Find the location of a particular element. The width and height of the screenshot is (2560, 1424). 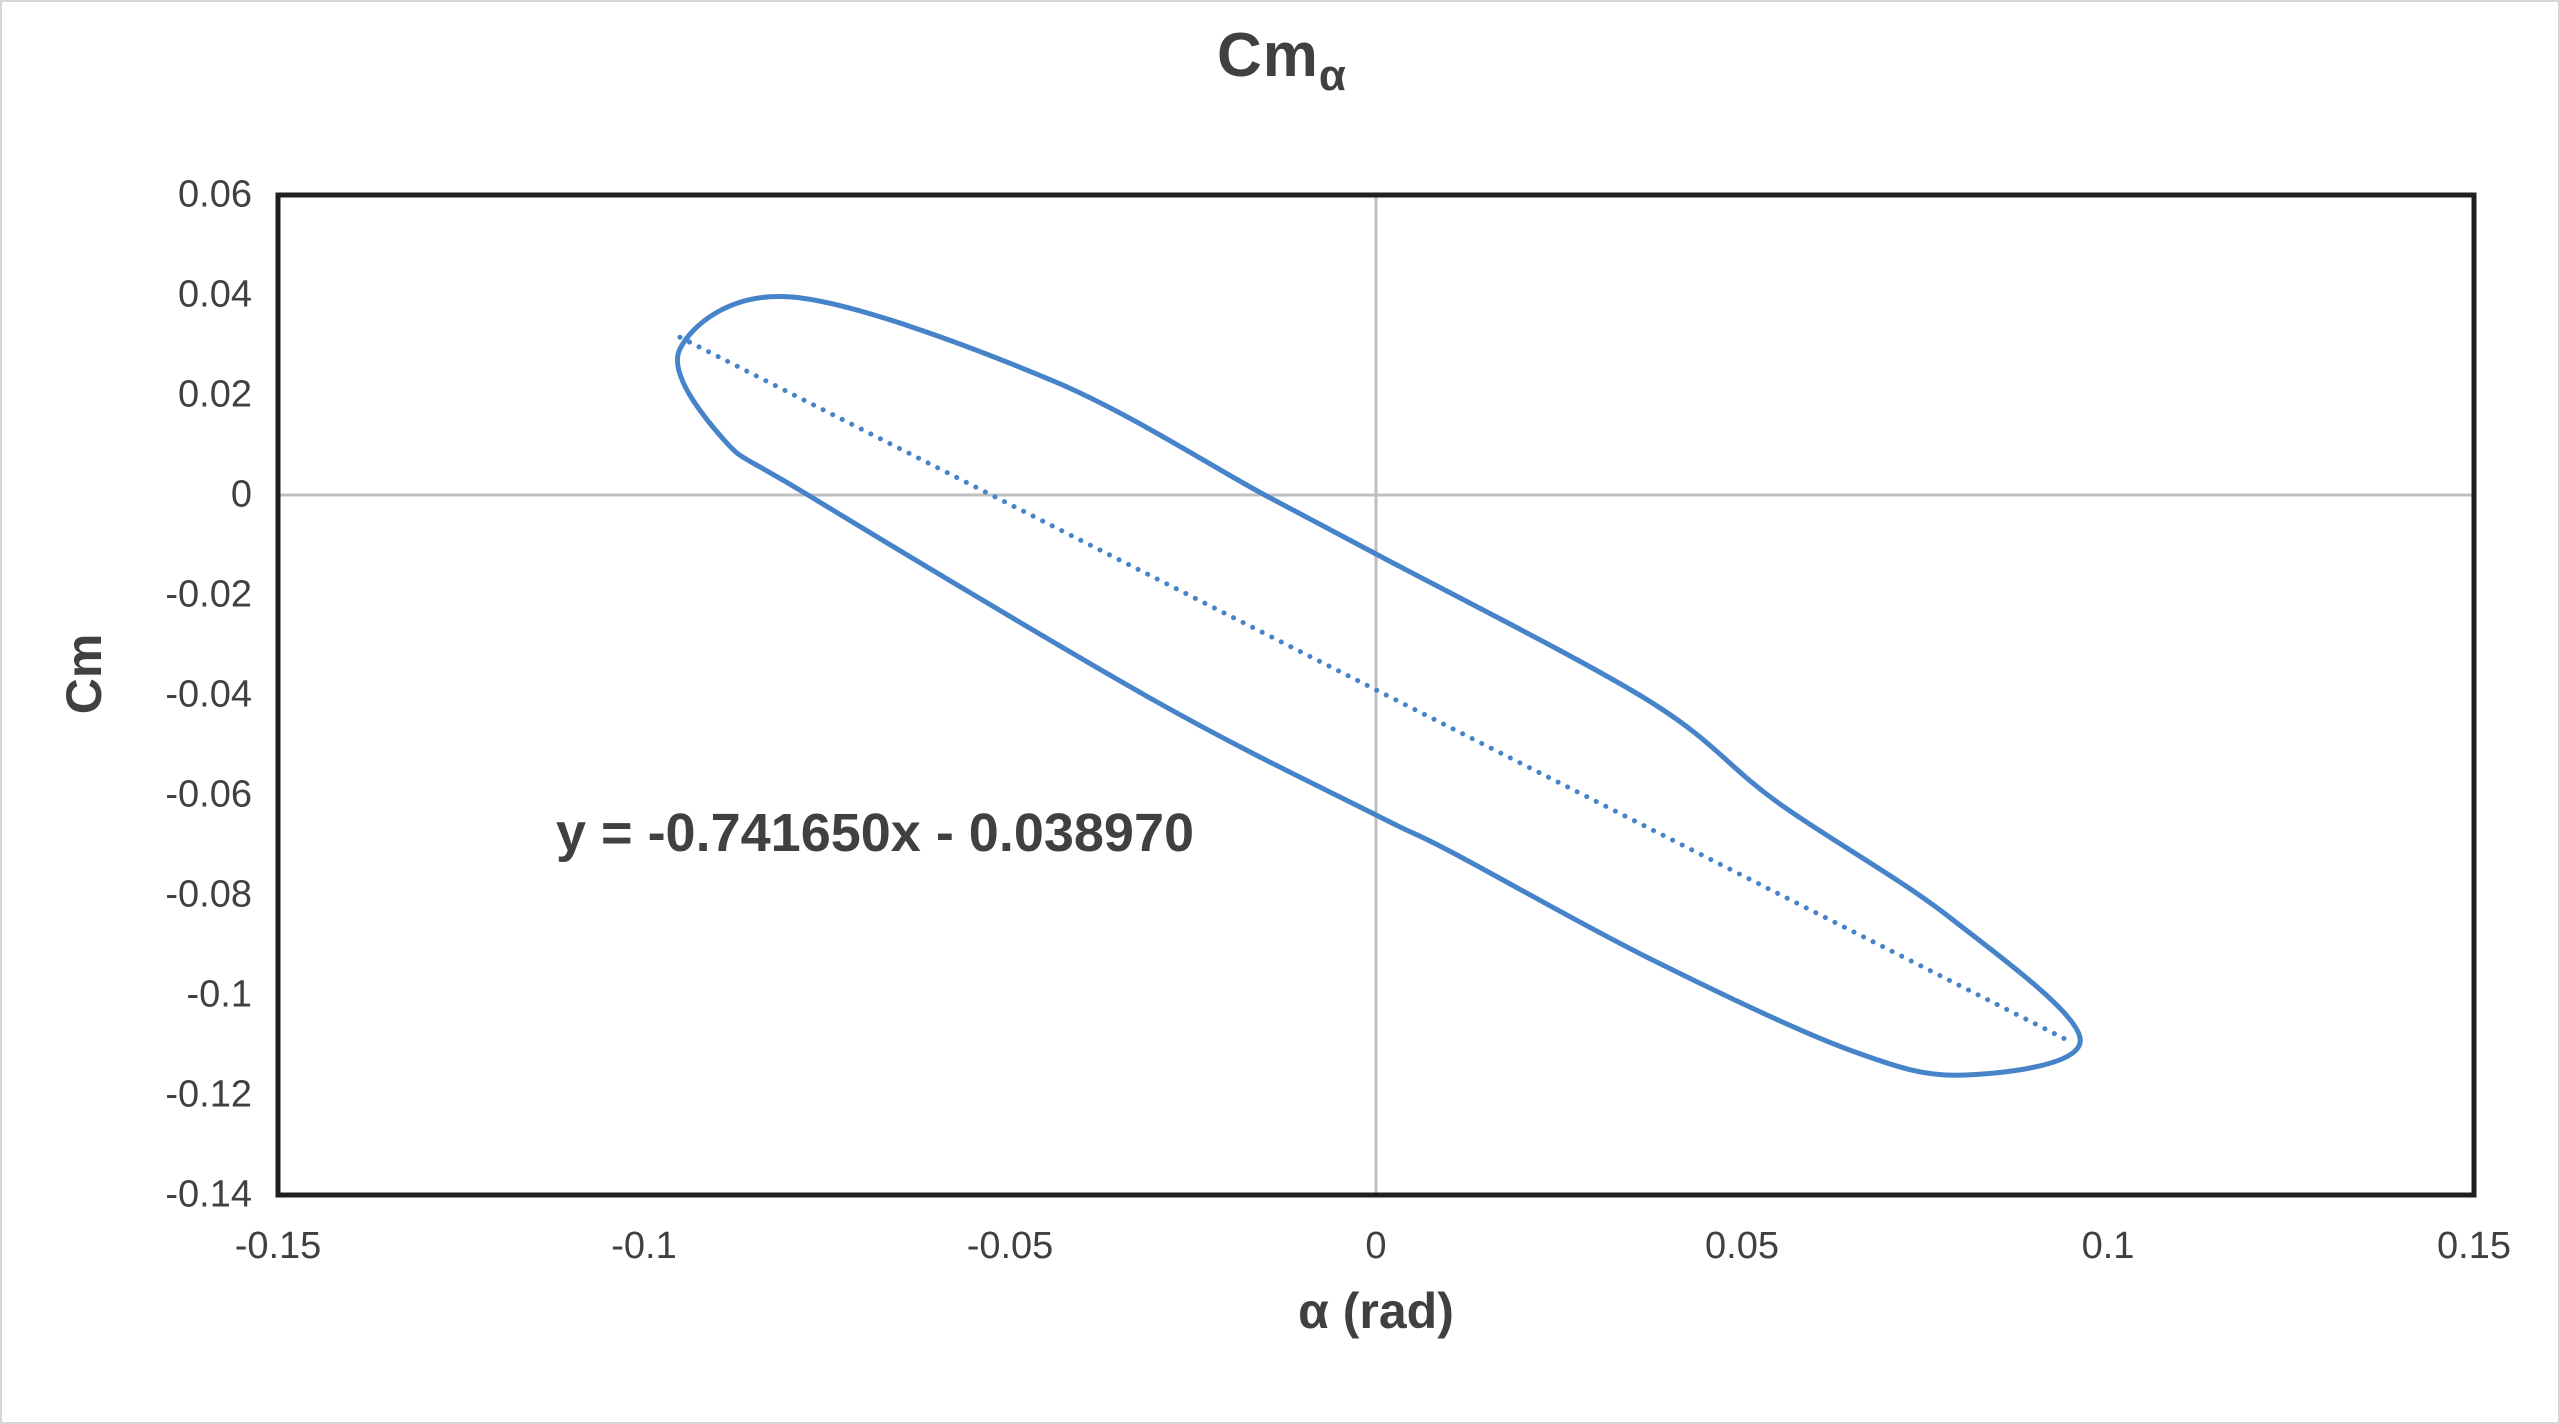

y-tick-label: 0.04 is located at coordinates (215, 294).